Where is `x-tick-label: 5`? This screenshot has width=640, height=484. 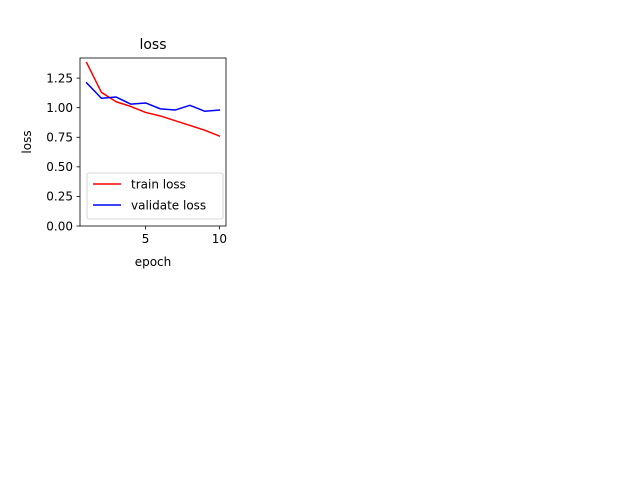 x-tick-label: 5 is located at coordinates (146, 239).